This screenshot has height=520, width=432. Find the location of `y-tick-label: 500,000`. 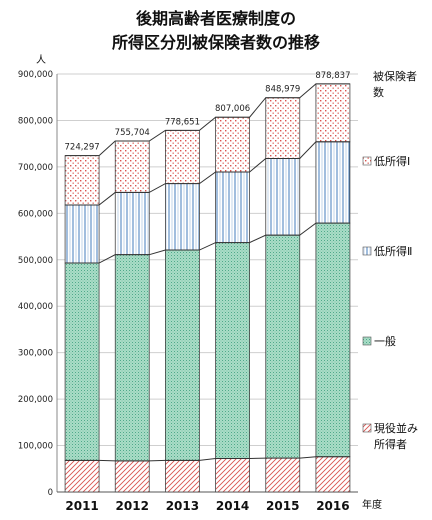

y-tick-label: 500,000 is located at coordinates (35, 261).